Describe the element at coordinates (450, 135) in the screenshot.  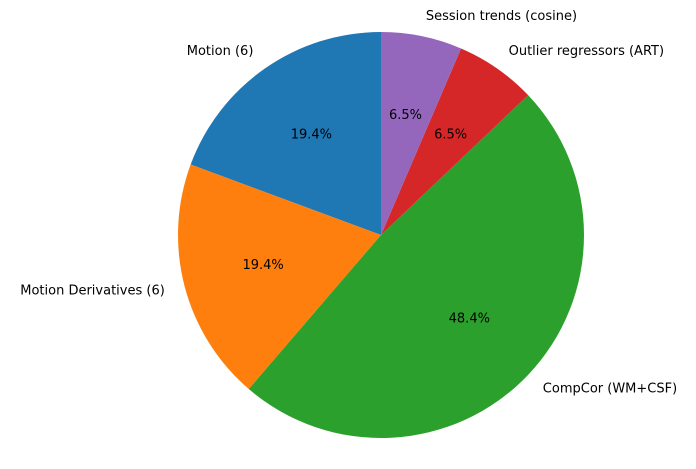
I see `pie-pct-label-3: 6.5%` at that location.